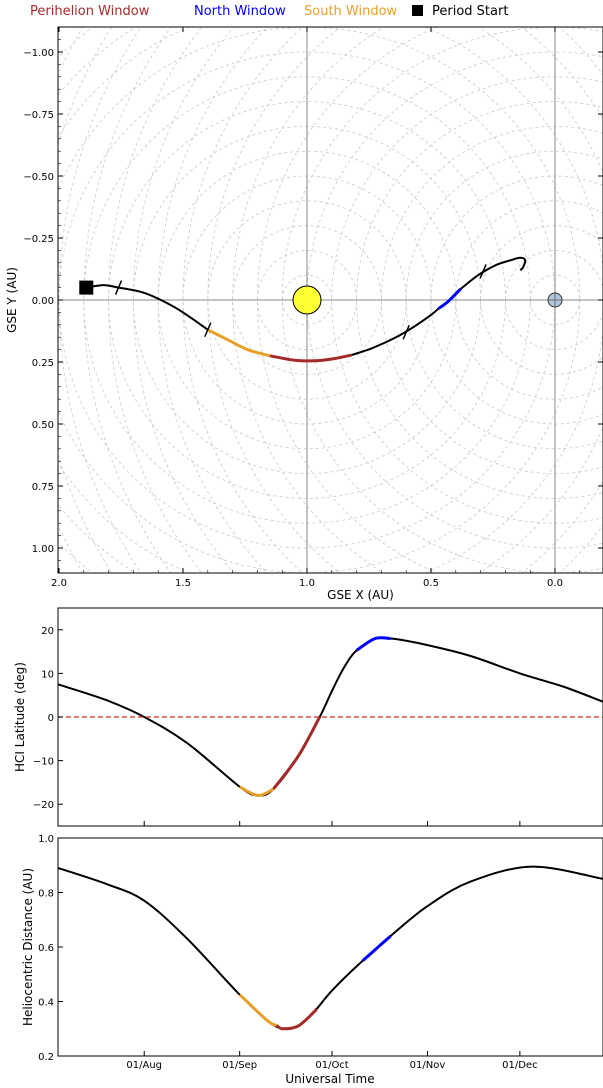 This screenshot has width=603, height=1088. What do you see at coordinates (258, 1010) in the screenshot?
I see `distance-panel-window-south` at bounding box center [258, 1010].